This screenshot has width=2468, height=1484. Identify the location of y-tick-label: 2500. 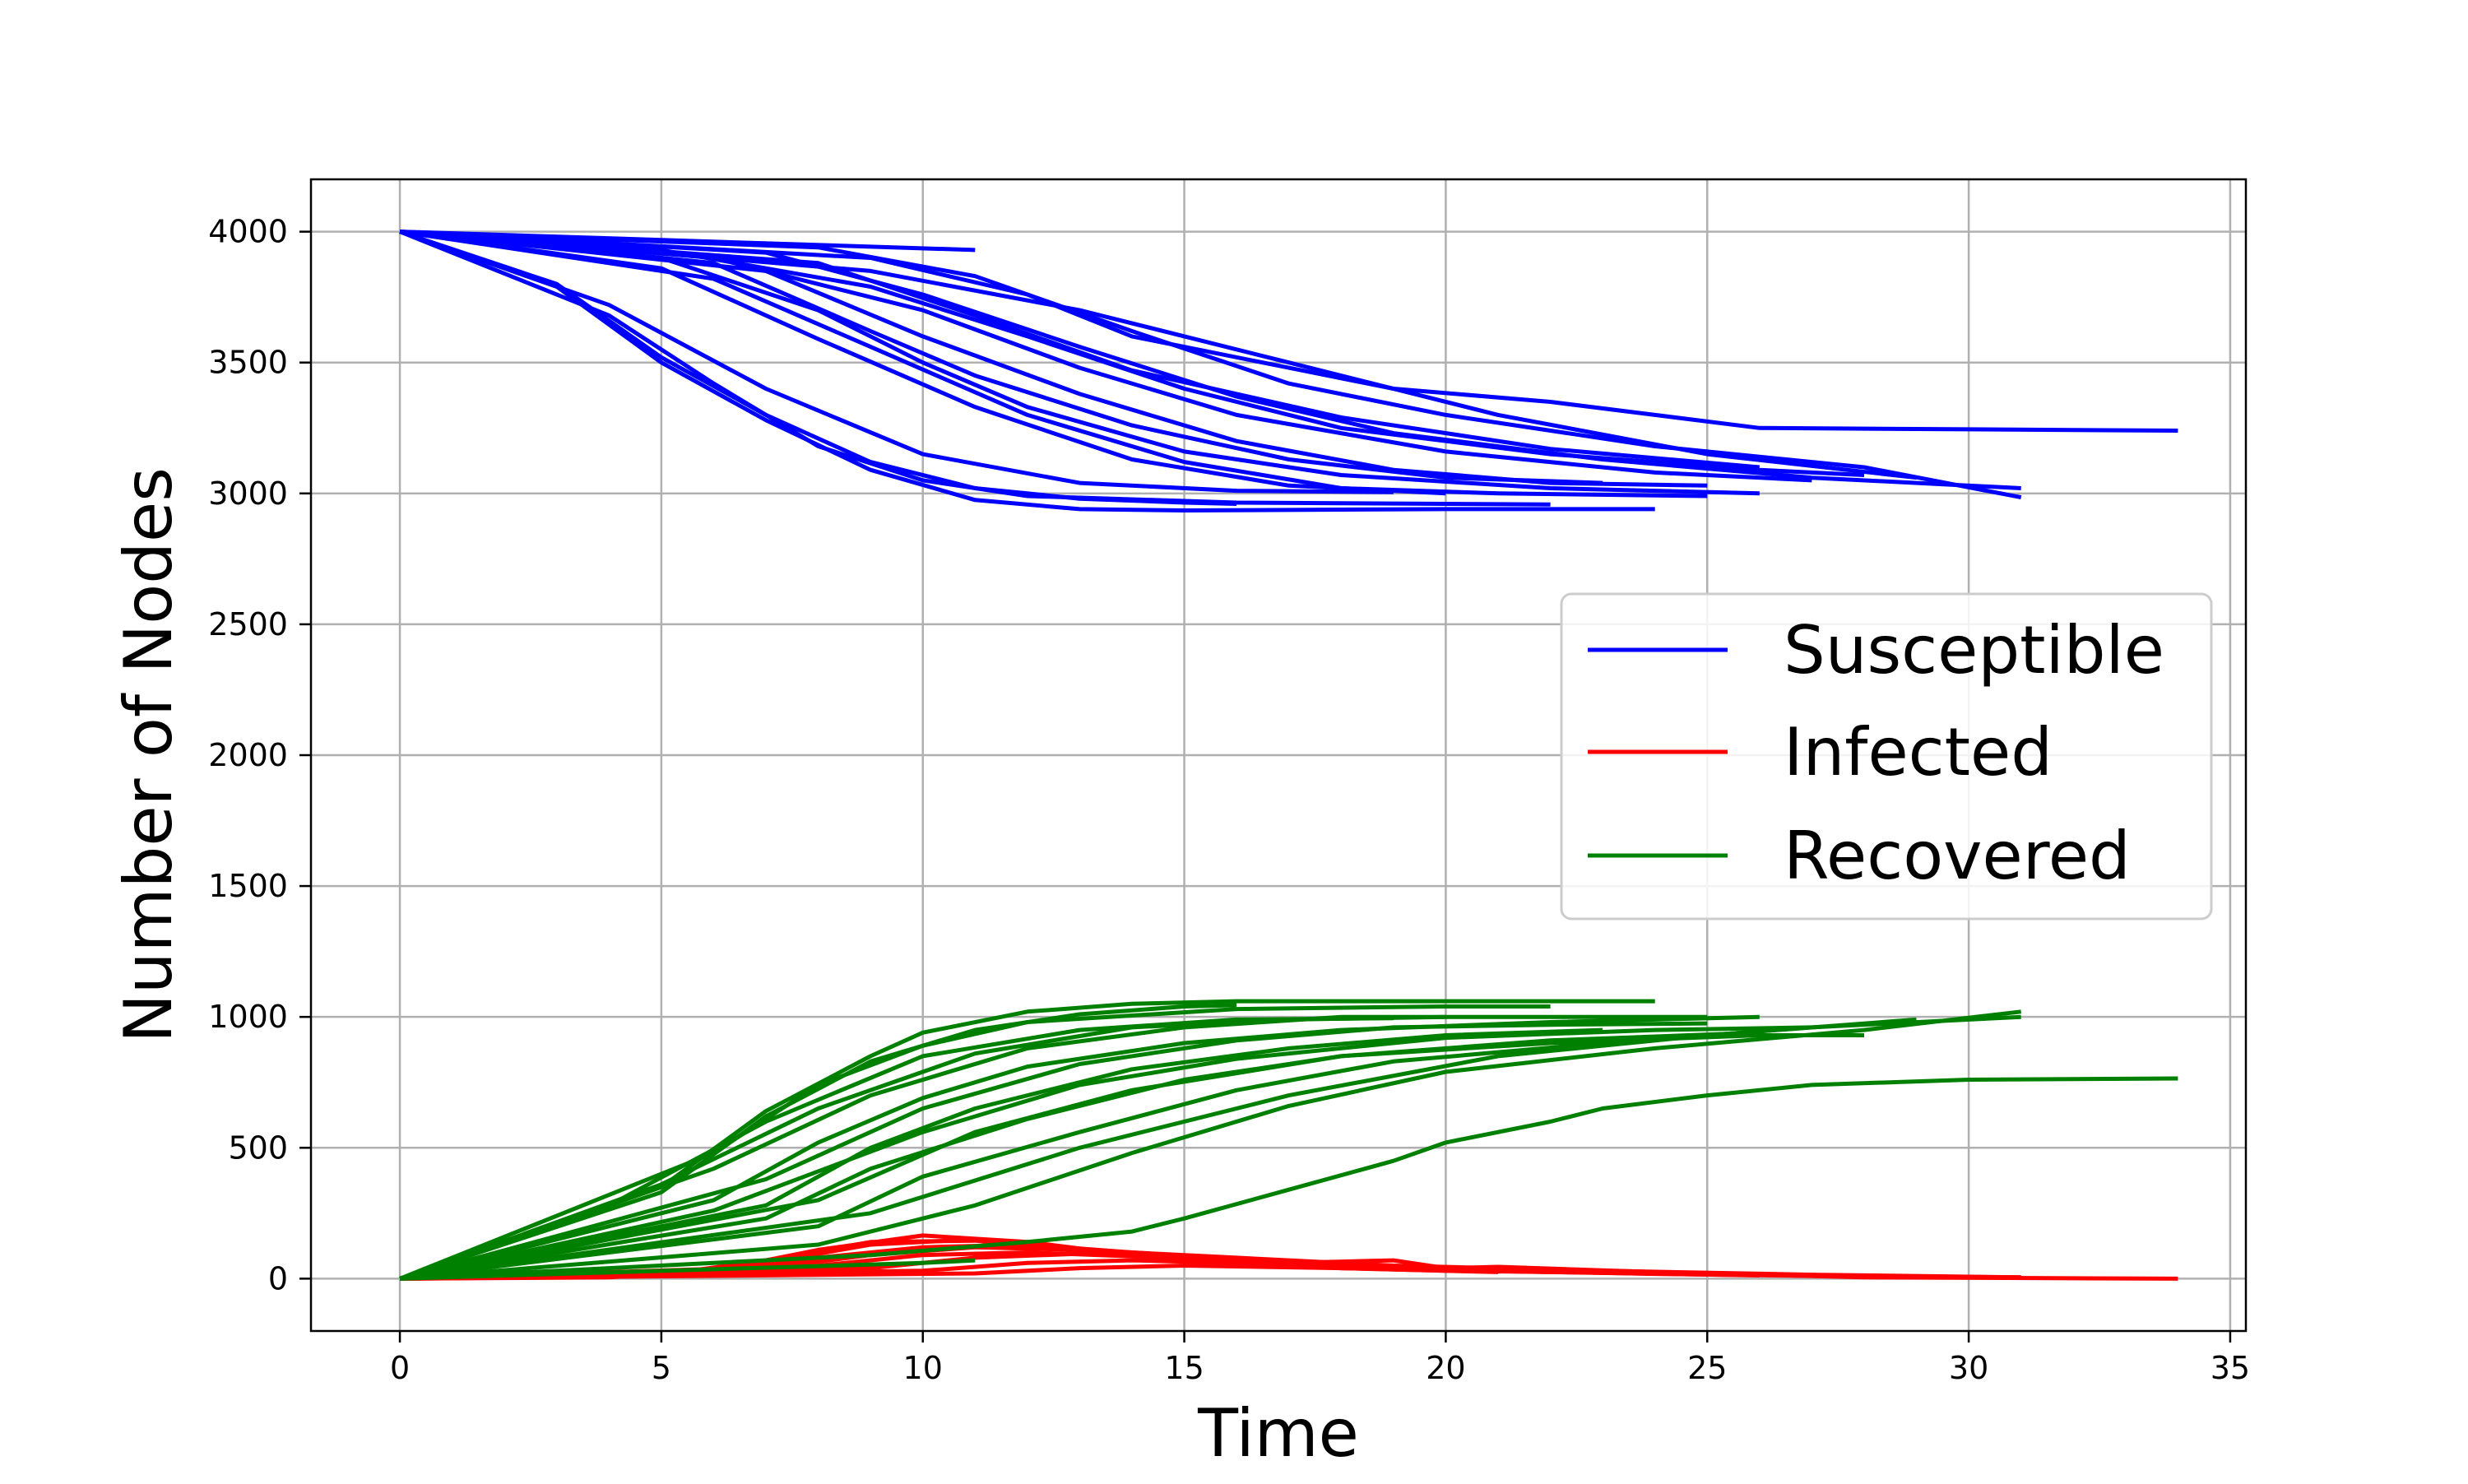
(248, 624).